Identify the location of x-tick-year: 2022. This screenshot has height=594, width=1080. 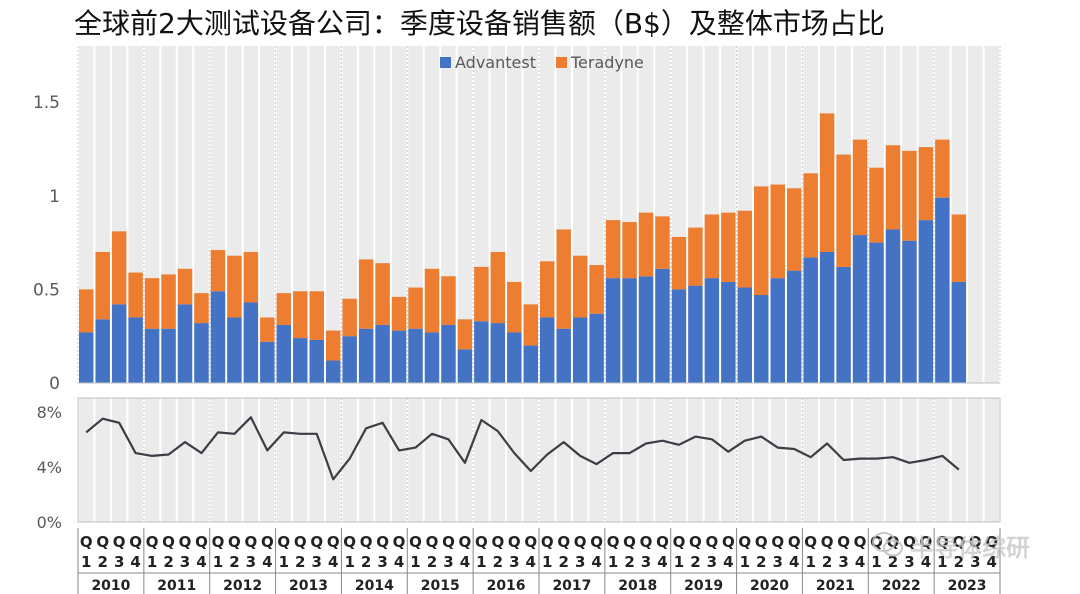
(901, 586).